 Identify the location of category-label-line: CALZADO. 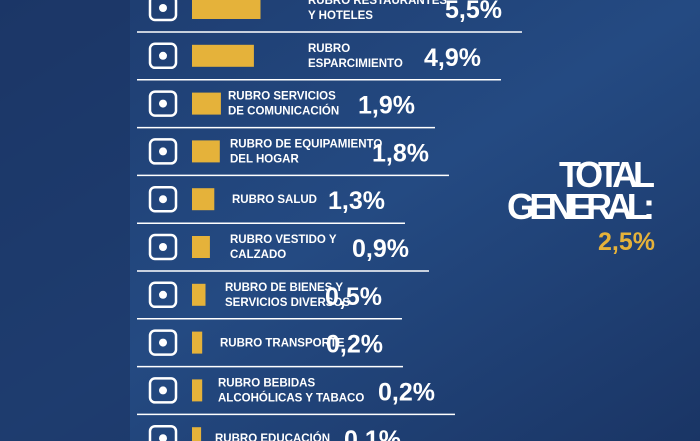
(258, 255).